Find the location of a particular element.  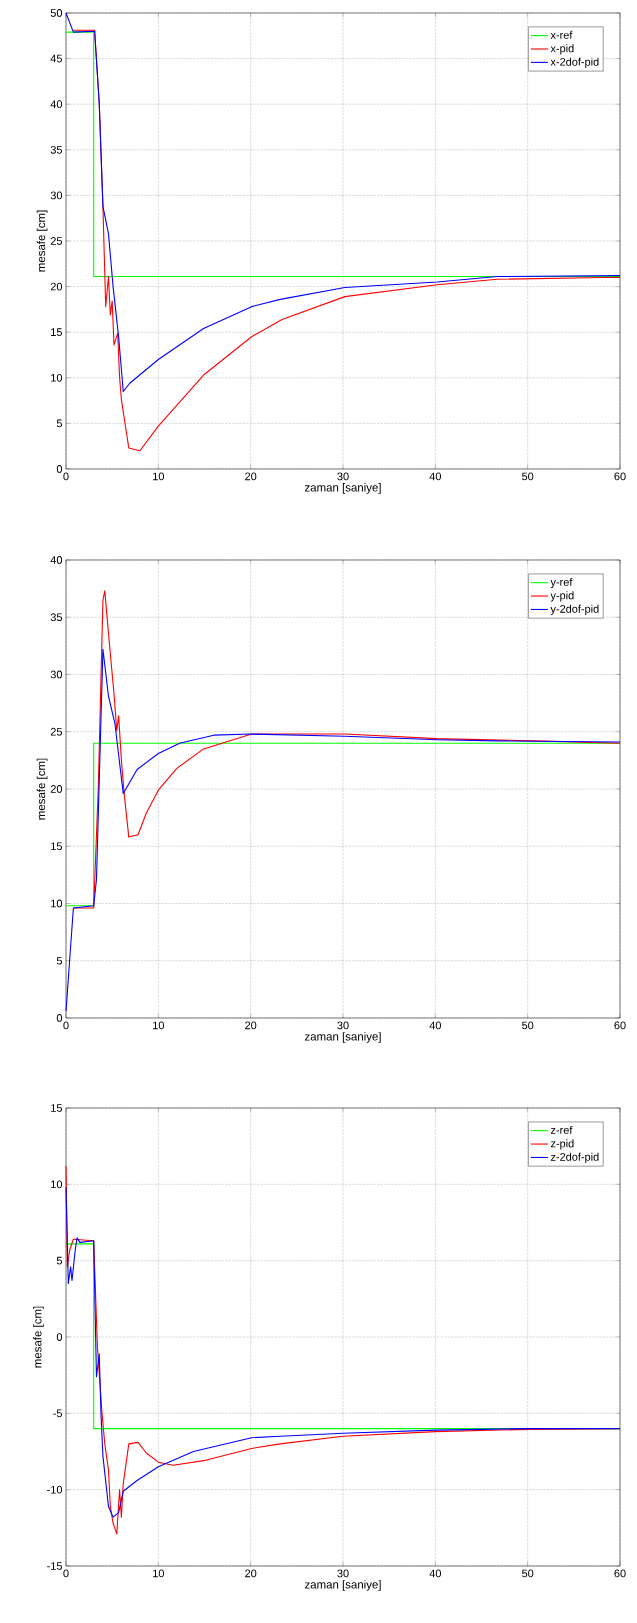

legend-label: x-pid is located at coordinates (562, 49).